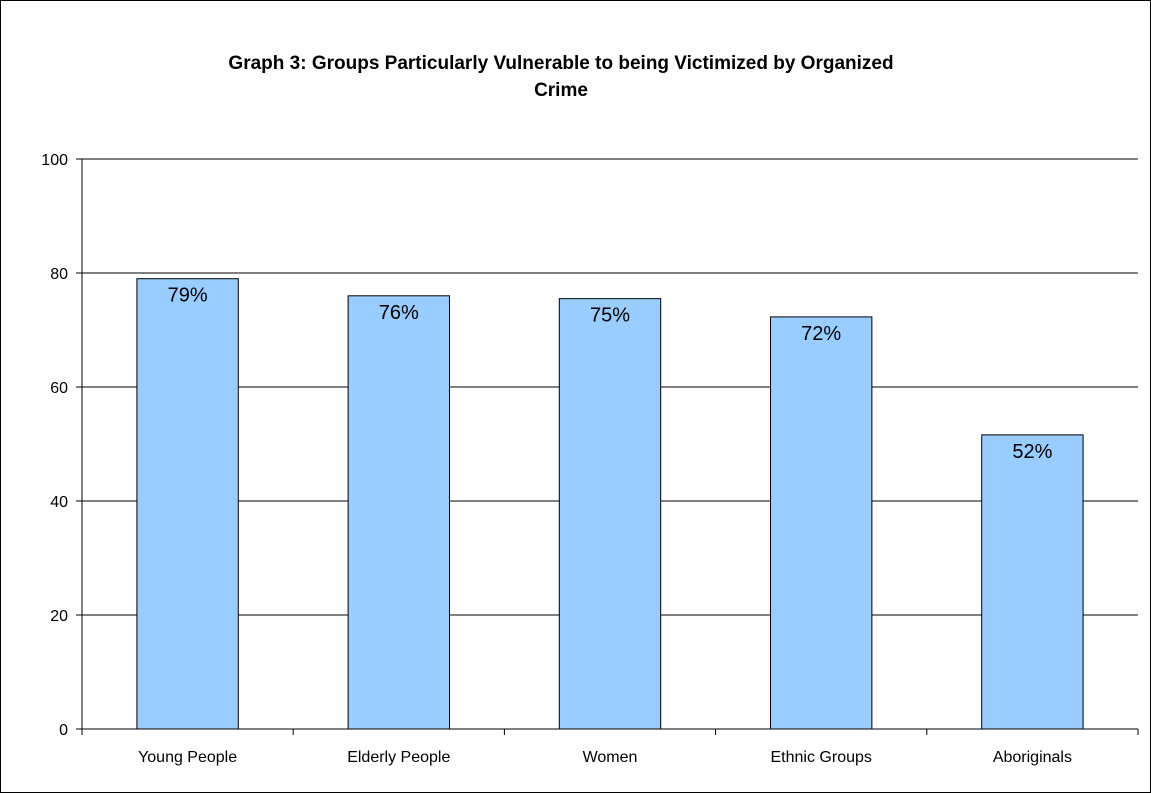 The image size is (1151, 793). Describe the element at coordinates (821, 757) in the screenshot. I see `x-tick-label: Ethnic Groups` at that location.